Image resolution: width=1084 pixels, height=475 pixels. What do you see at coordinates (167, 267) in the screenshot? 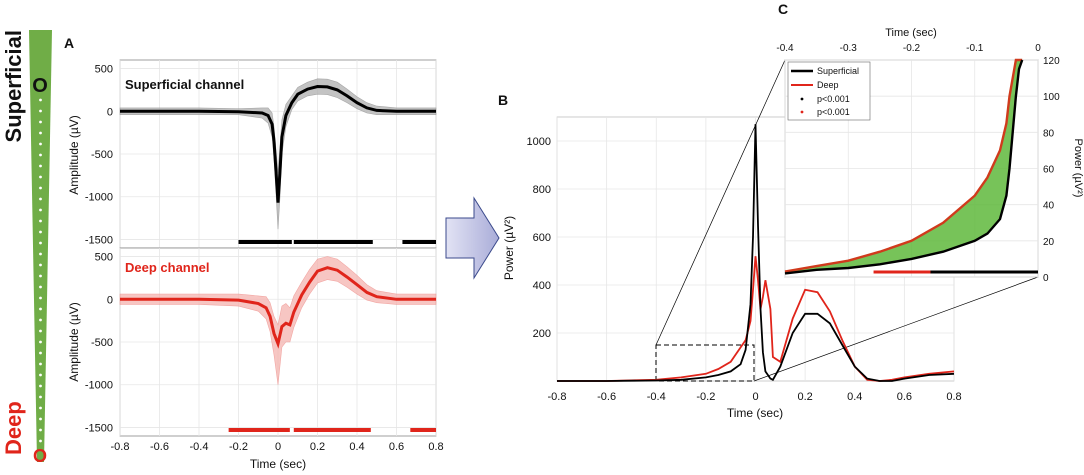
I see `panel-a-bottom-title: Deep channel` at bounding box center [167, 267].